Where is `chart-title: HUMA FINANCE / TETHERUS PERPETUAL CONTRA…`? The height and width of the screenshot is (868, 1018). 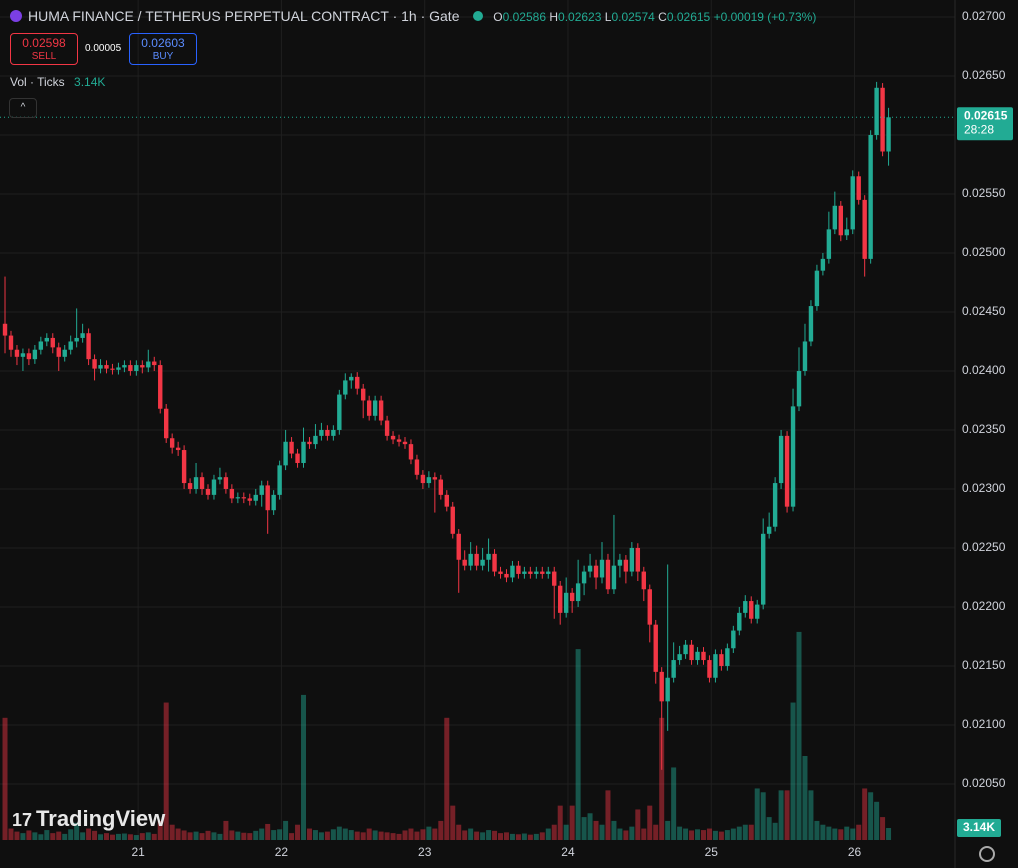
chart-title: HUMA FINANCE / TETHERUS PERPETUAL CONTRA… is located at coordinates (244, 16).